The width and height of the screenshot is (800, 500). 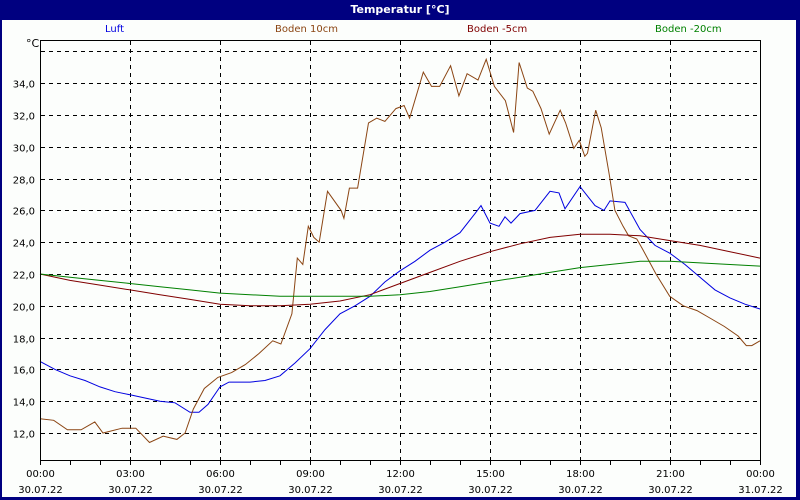 What do you see at coordinates (24, 340) in the screenshot?
I see `y-tick-label: 18,0` at bounding box center [24, 340].